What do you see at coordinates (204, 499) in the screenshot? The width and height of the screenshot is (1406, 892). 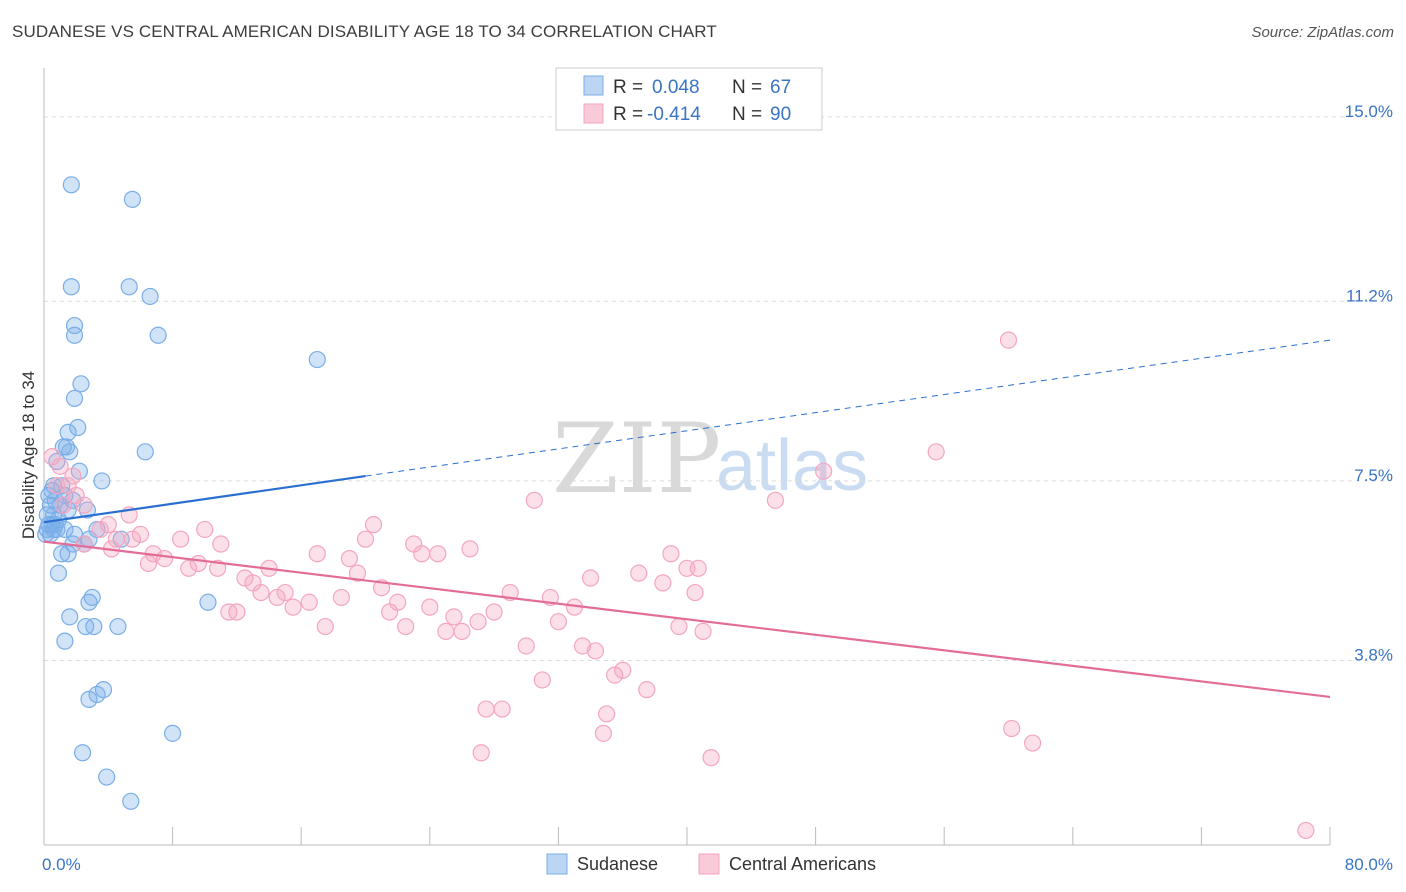 I see `sudanese-trend-line` at bounding box center [204, 499].